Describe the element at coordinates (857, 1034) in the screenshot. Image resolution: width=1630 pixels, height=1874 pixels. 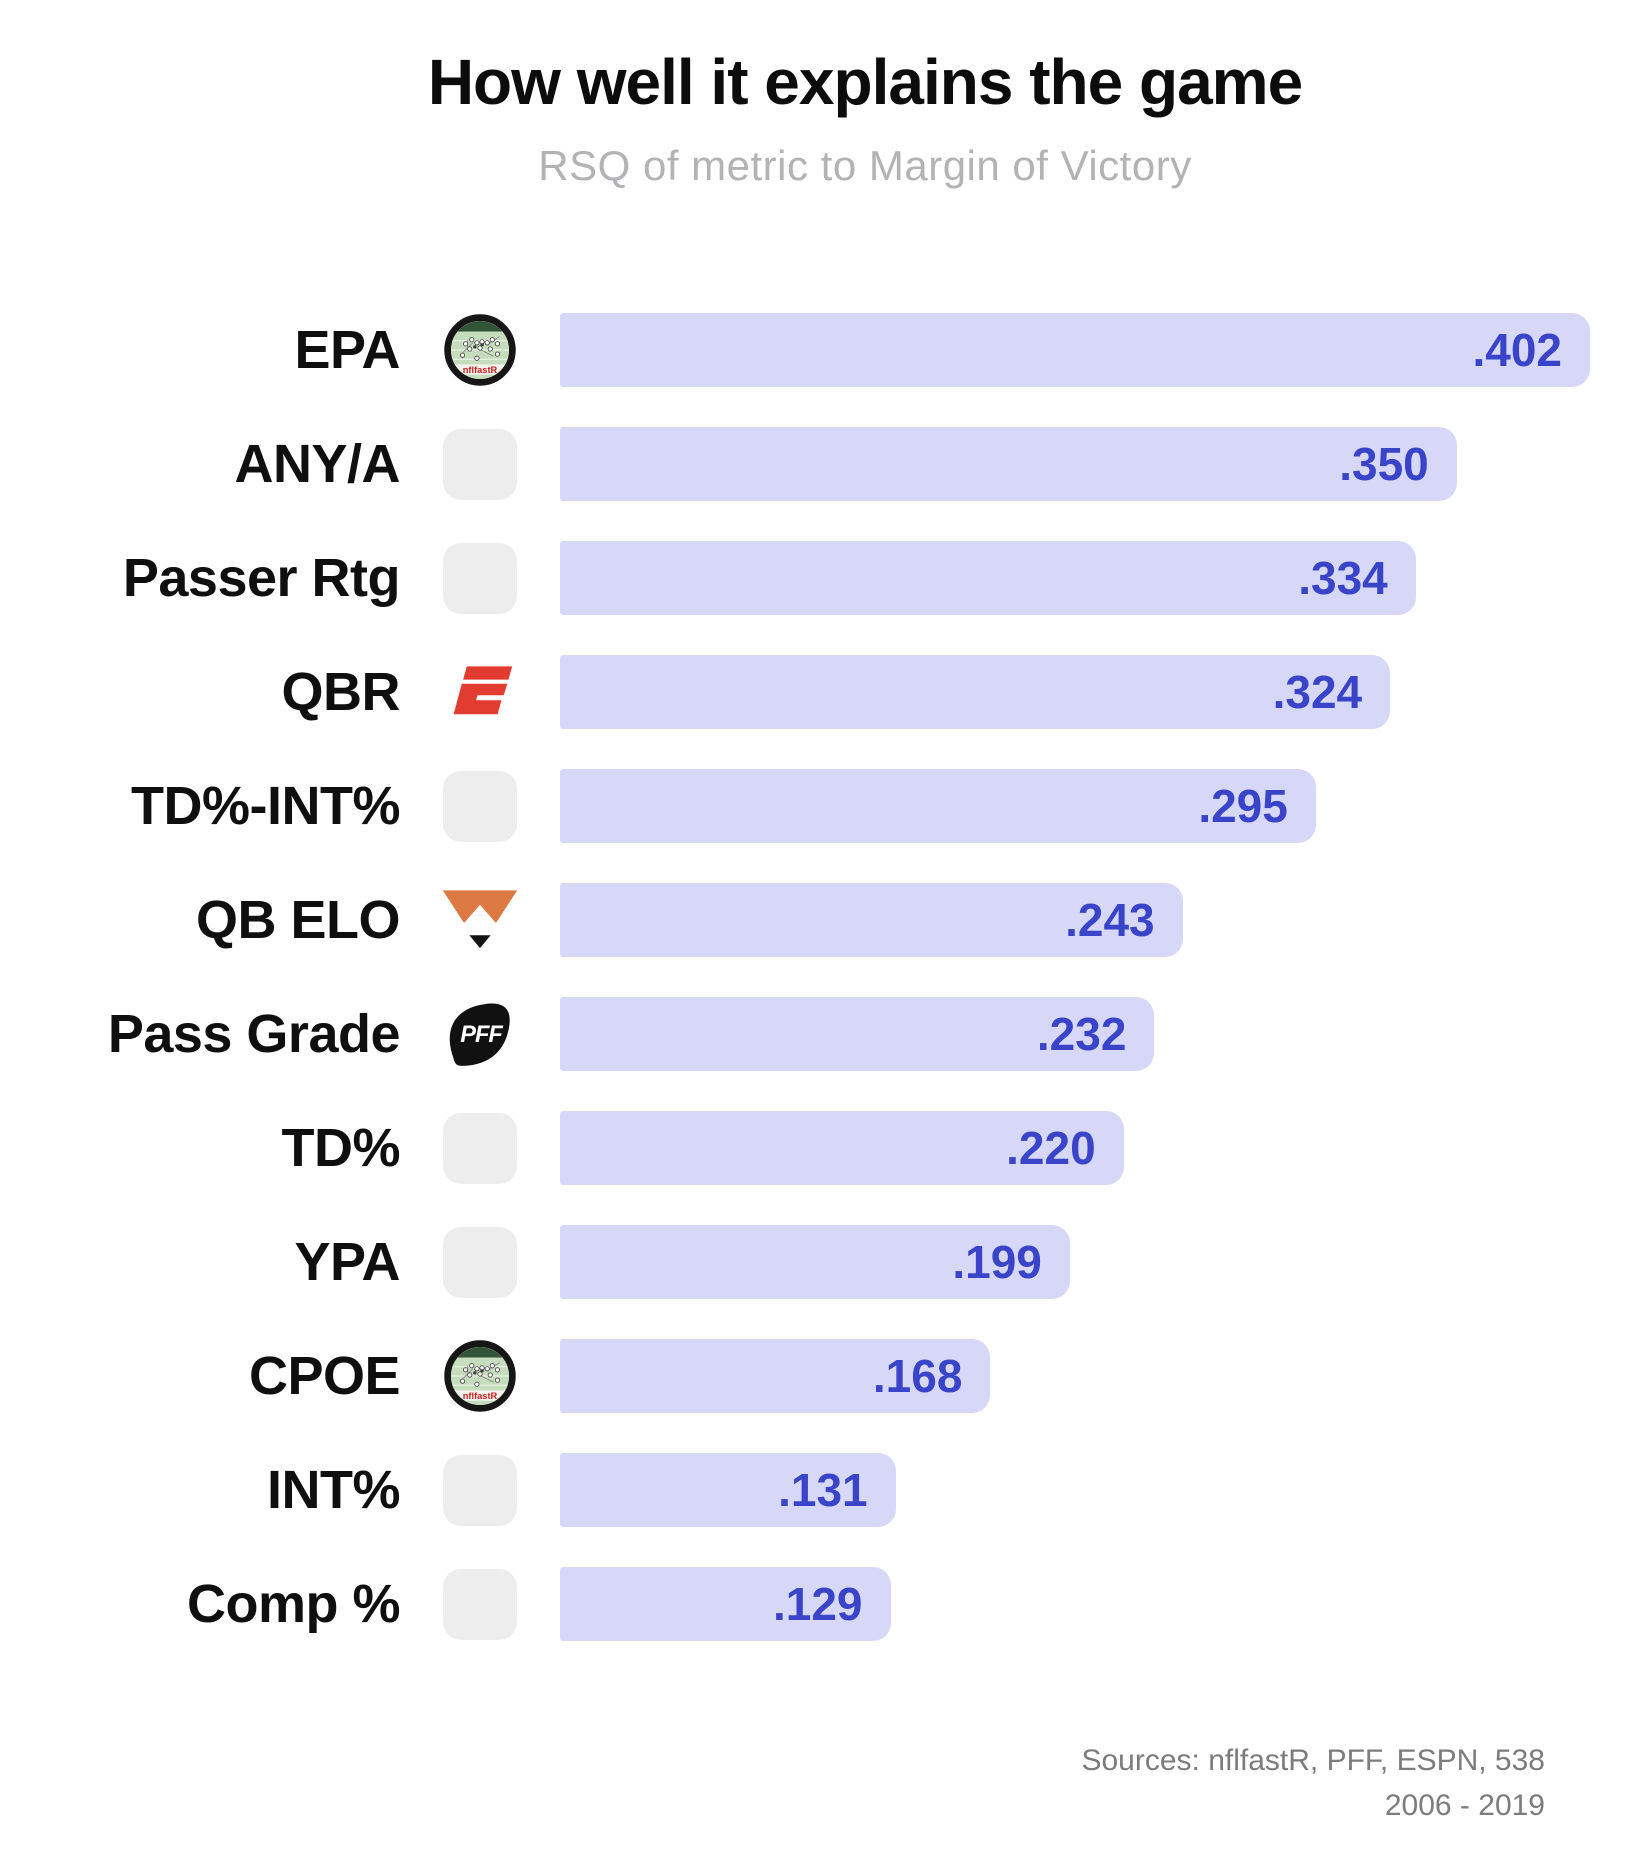
I see `metric-bar: .232` at that location.